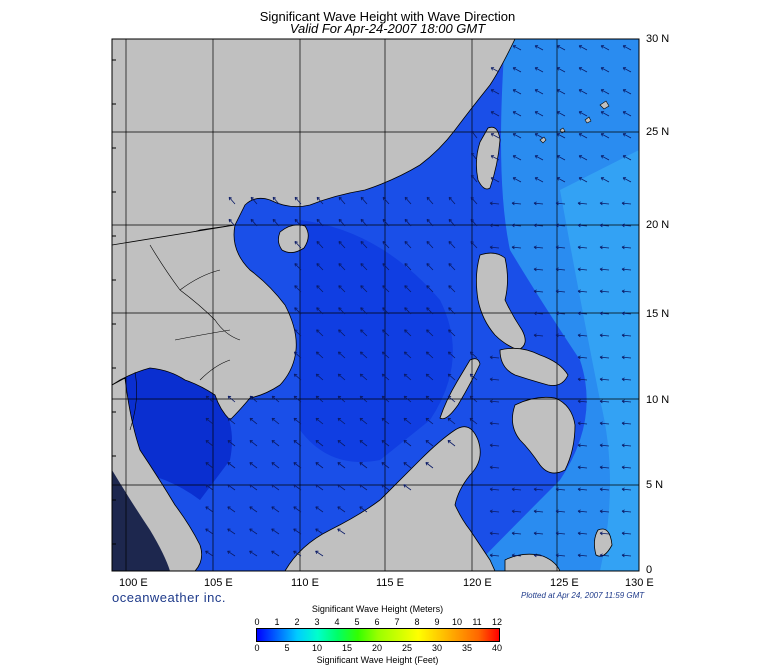  I want to click on land-visayas, so click(534, 366).